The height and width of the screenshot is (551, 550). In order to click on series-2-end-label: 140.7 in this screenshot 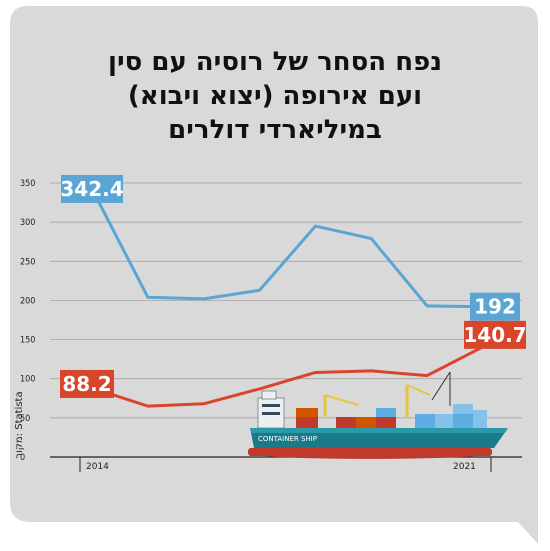, I will do `click(494, 335)`.